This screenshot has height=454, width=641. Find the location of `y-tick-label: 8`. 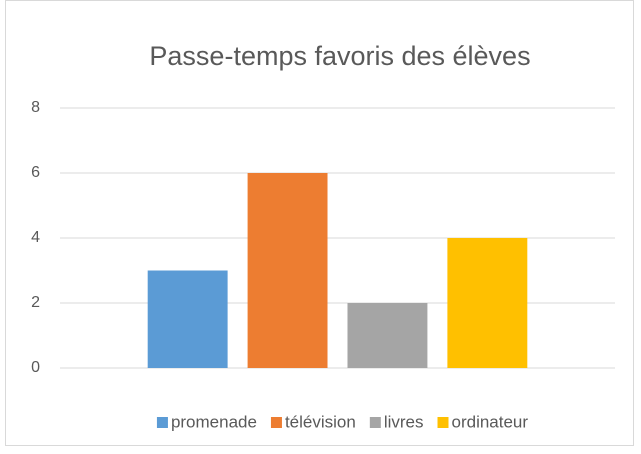

y-tick-label: 8 is located at coordinates (35, 107).